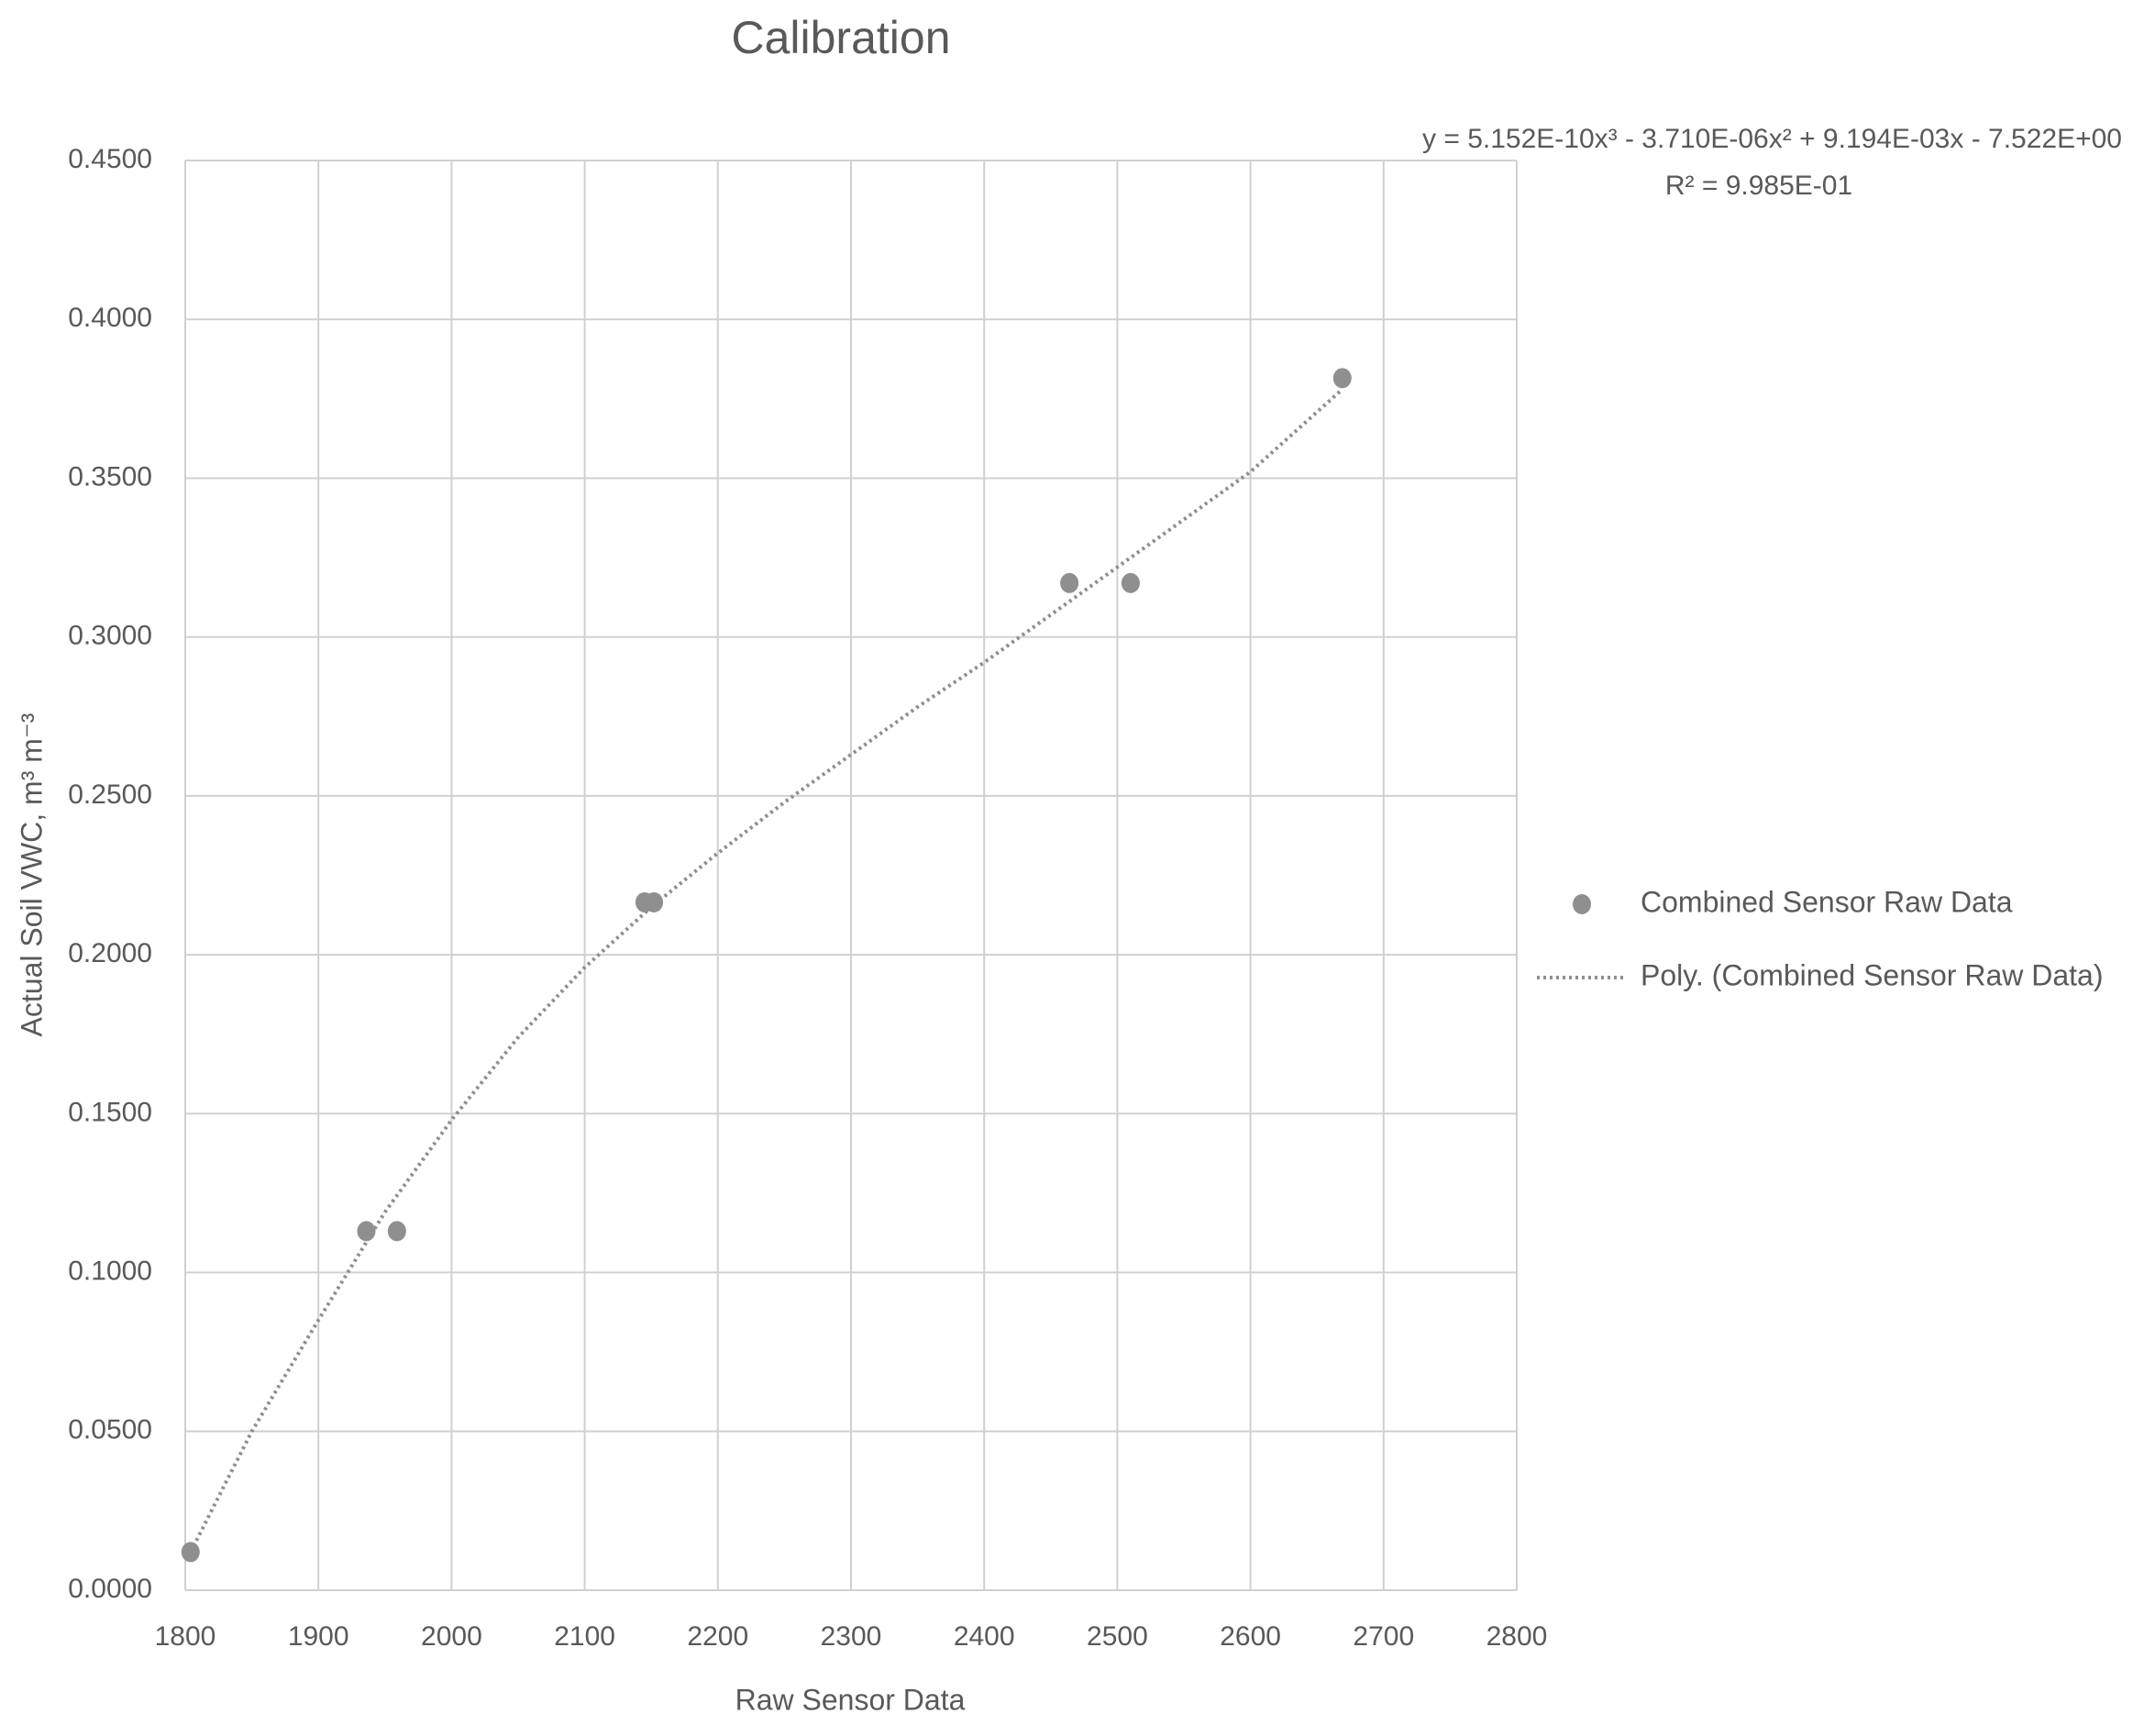 The width and height of the screenshot is (2133, 1736). I want to click on legend-label: Poly. (Combined Sensor Raw Data), so click(1873, 975).